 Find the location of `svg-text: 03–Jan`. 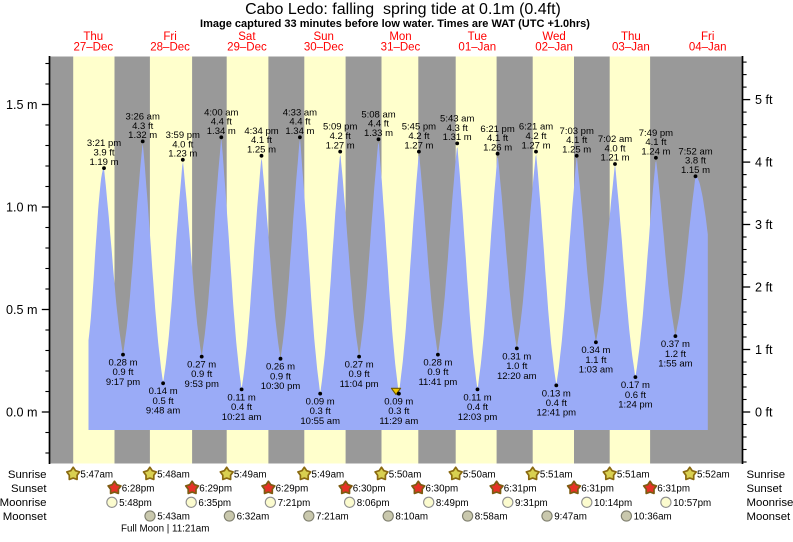

svg-text: 03–Jan is located at coordinates (631, 48).